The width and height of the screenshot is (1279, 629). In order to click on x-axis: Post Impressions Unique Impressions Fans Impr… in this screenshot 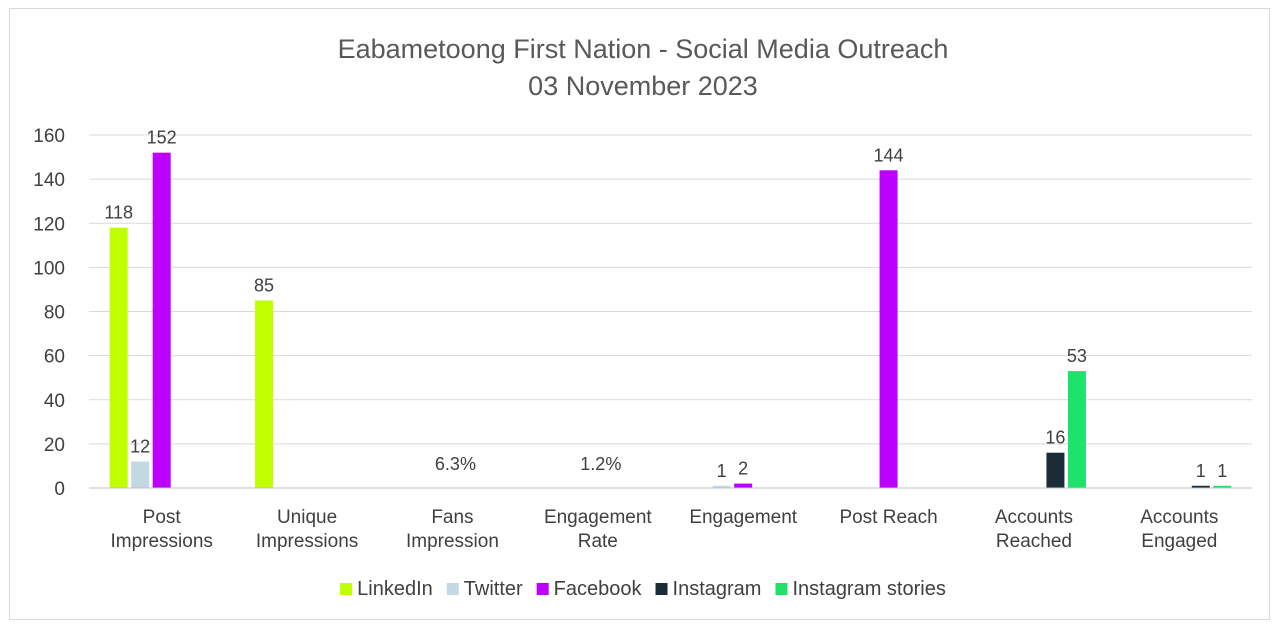, I will do `click(670, 519)`.